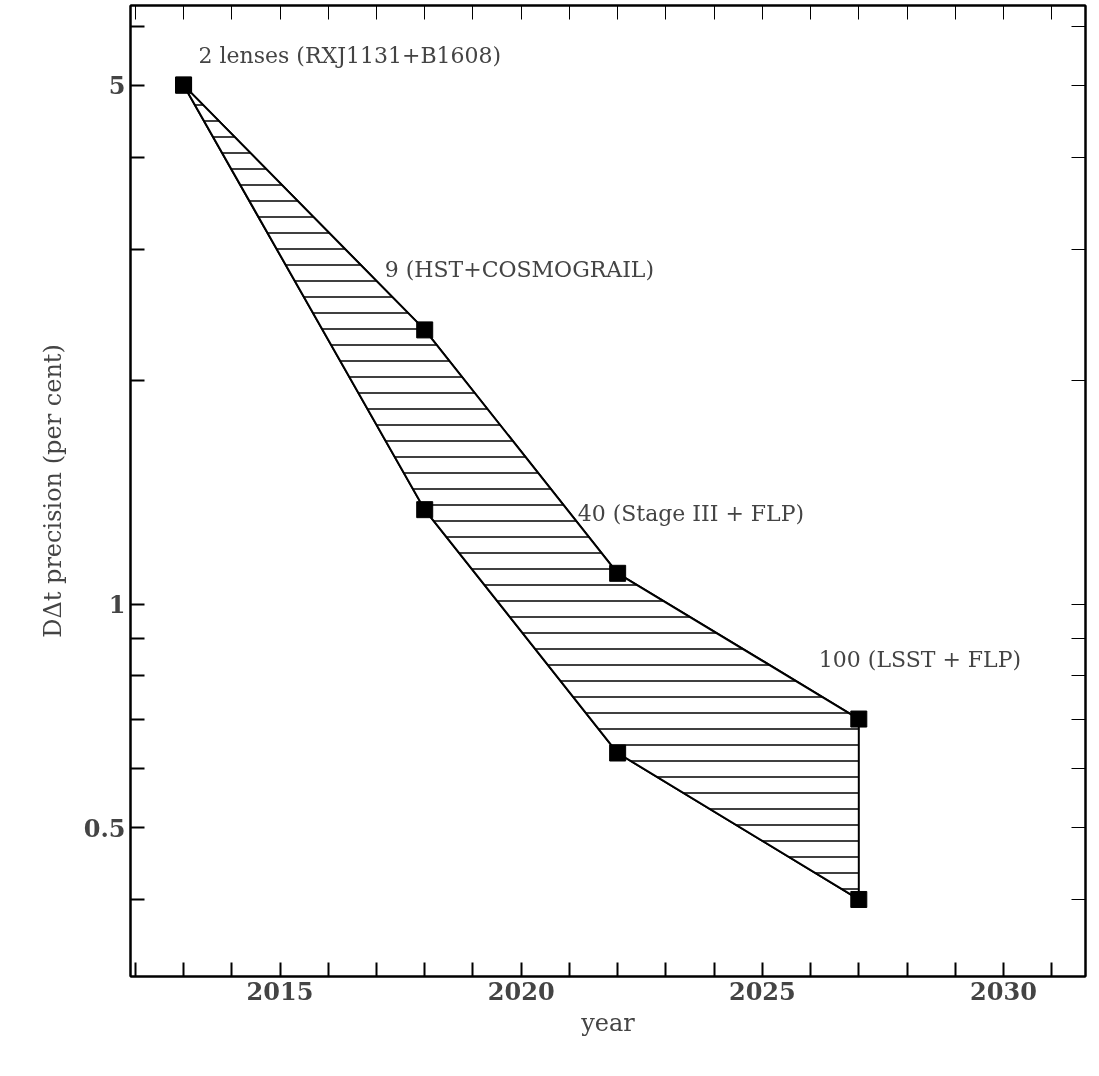 The image size is (1099, 1076). What do you see at coordinates (762, 991) in the screenshot?
I see `x-tick-label: 2025` at bounding box center [762, 991].